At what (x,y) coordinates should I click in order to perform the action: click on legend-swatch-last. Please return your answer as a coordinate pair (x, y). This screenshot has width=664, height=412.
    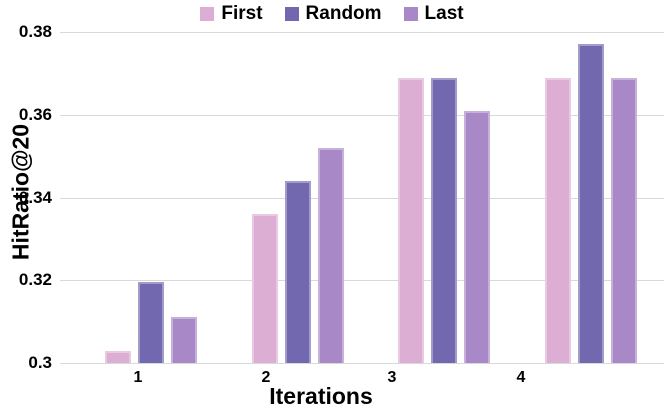
    Looking at the image, I should click on (410, 14).